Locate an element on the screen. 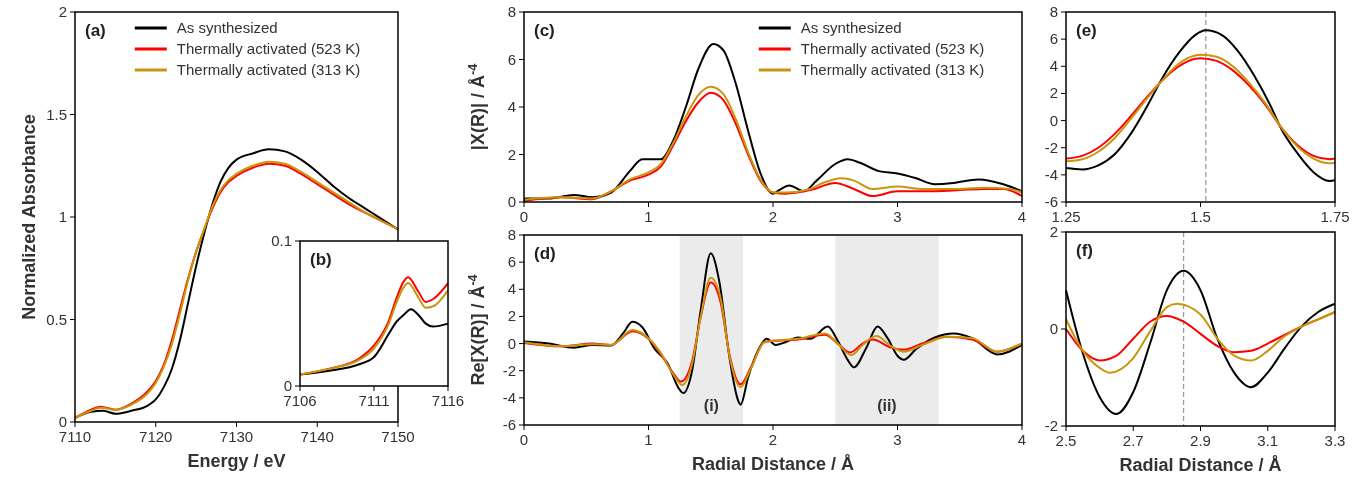  annotation: (c) is located at coordinates (544, 30).